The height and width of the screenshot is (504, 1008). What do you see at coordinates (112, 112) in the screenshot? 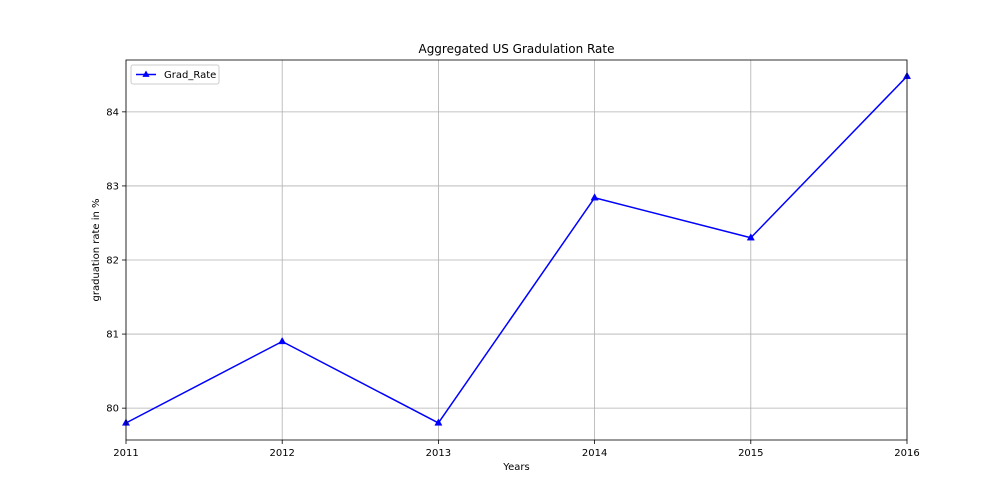
I see `y-tick-label: 84` at bounding box center [112, 112].